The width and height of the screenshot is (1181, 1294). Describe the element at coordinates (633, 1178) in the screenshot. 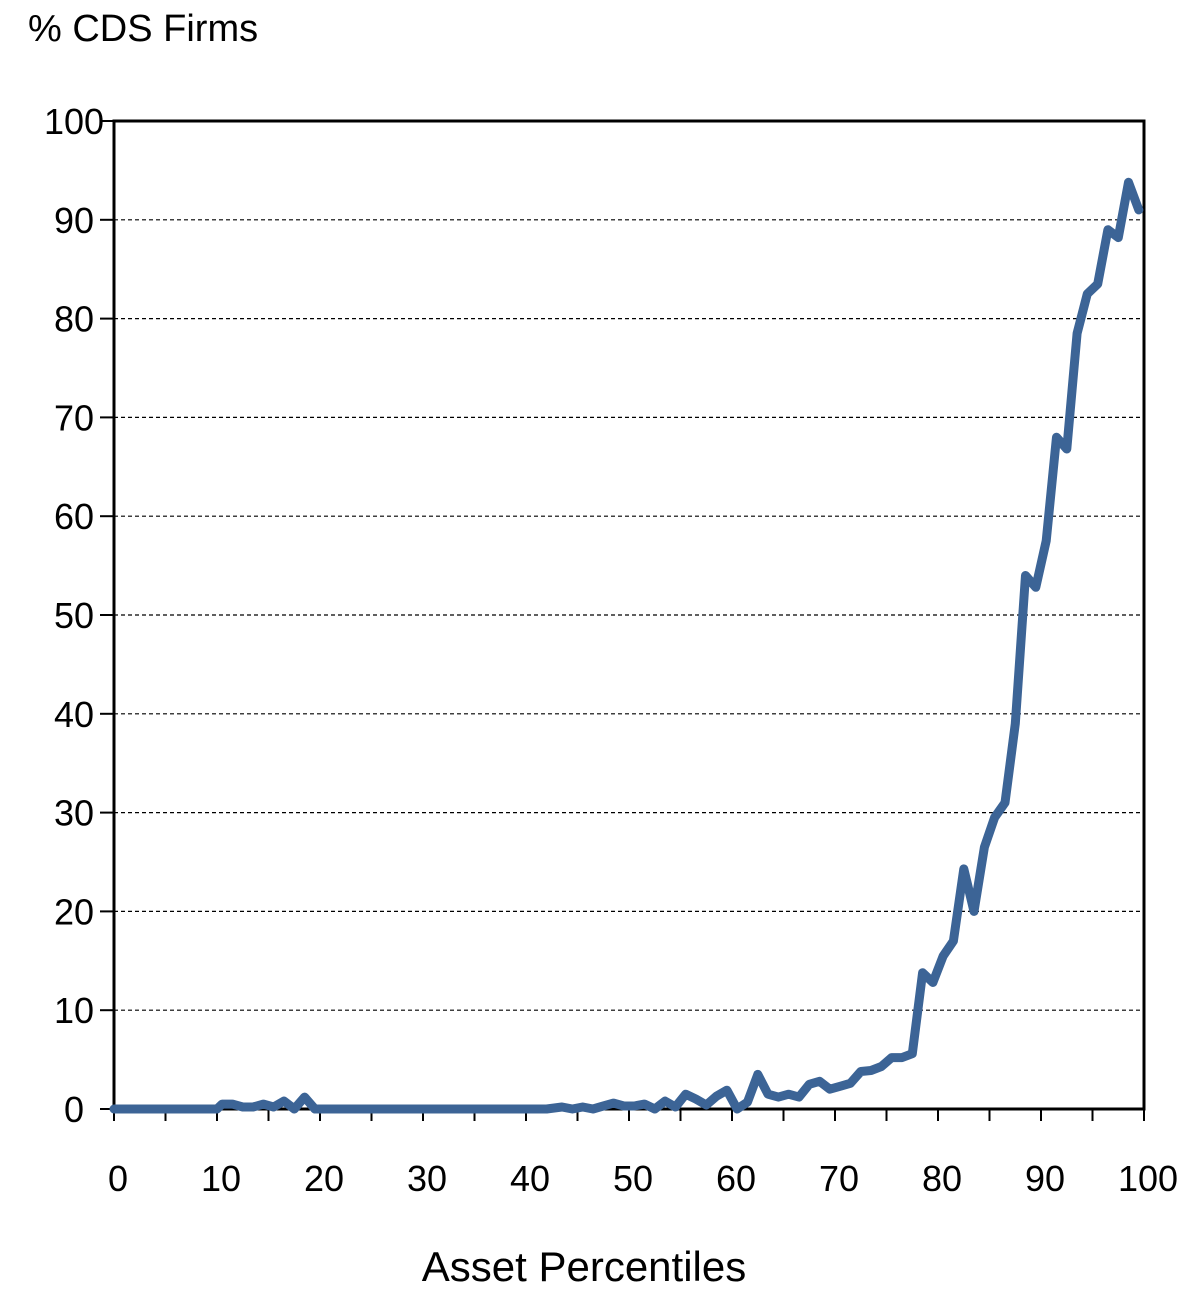

I see `x-tick-label: 50` at that location.